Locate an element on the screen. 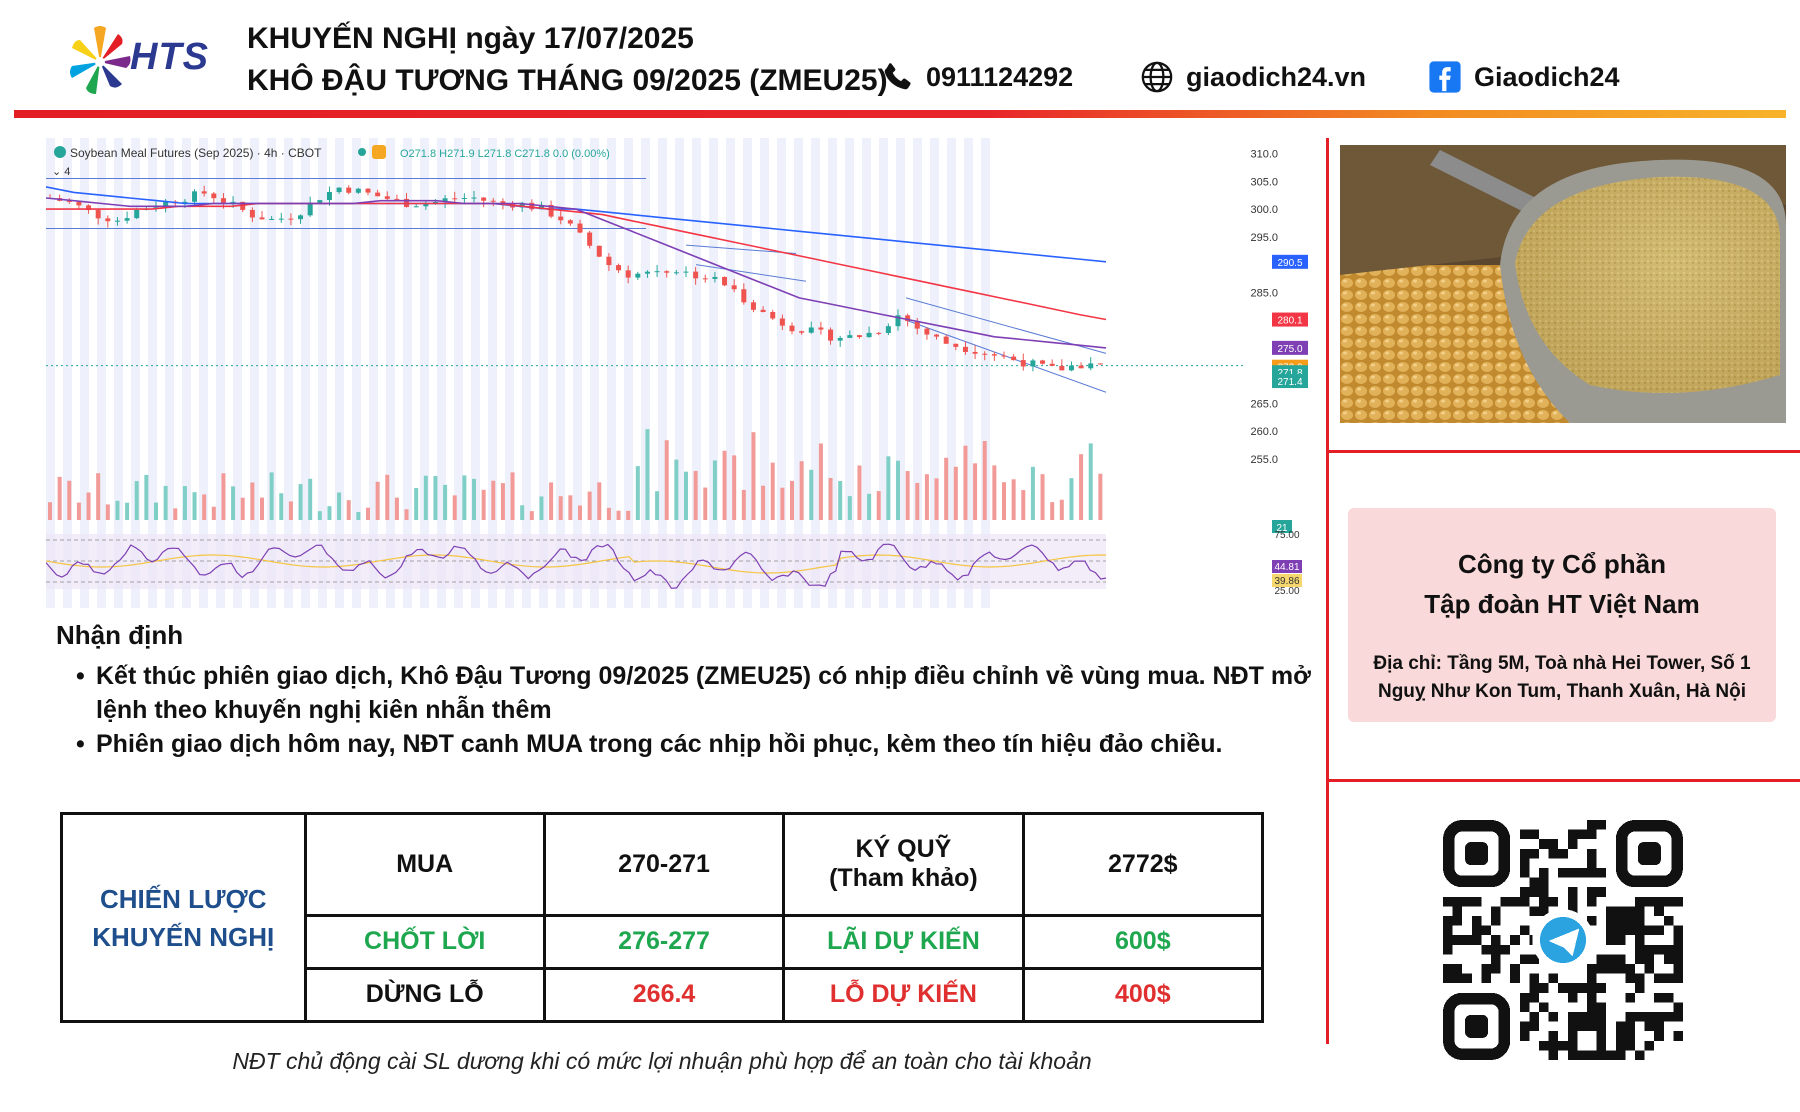  margin-label-line1: KÝ QUỸ is located at coordinates (903, 849).